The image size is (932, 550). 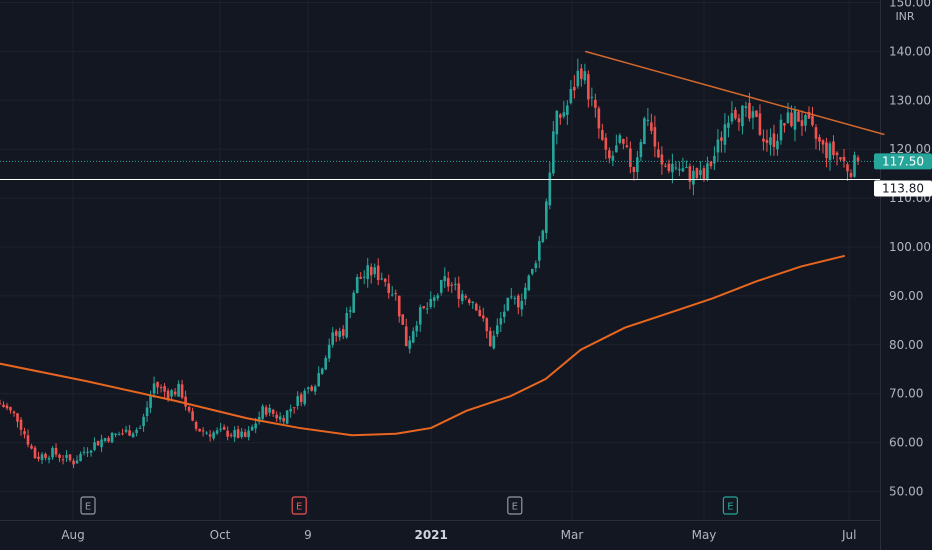 What do you see at coordinates (906, 296) in the screenshot?
I see `y-tick-label: 90.00` at bounding box center [906, 296].